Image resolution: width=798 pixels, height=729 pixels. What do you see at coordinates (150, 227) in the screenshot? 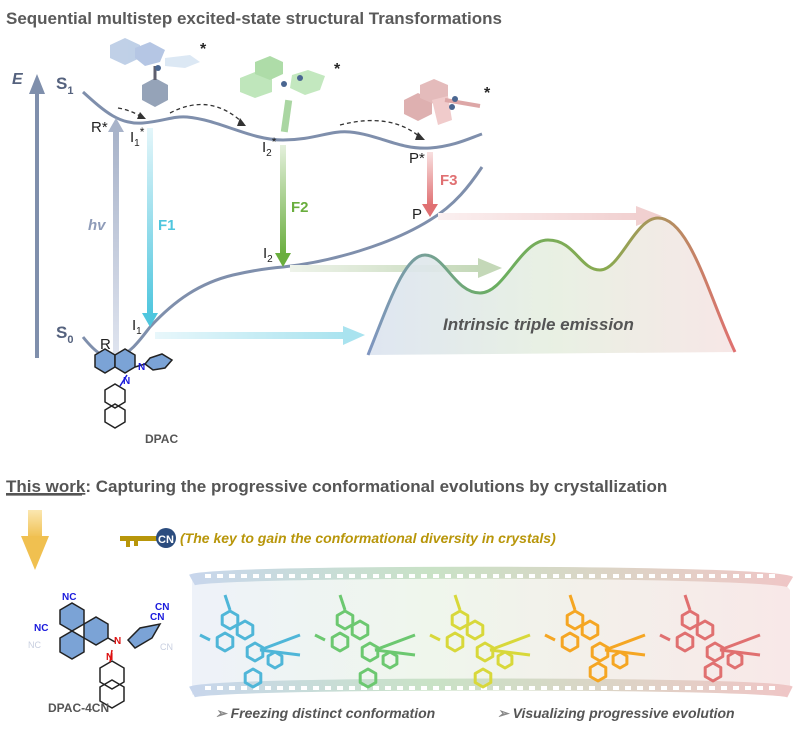
I see `f1-arrow` at bounding box center [150, 227].